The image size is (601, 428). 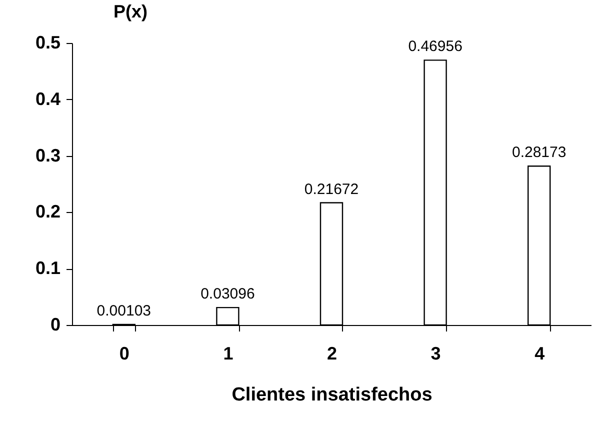 I want to click on x-tick-label: 1, so click(x=228, y=354).